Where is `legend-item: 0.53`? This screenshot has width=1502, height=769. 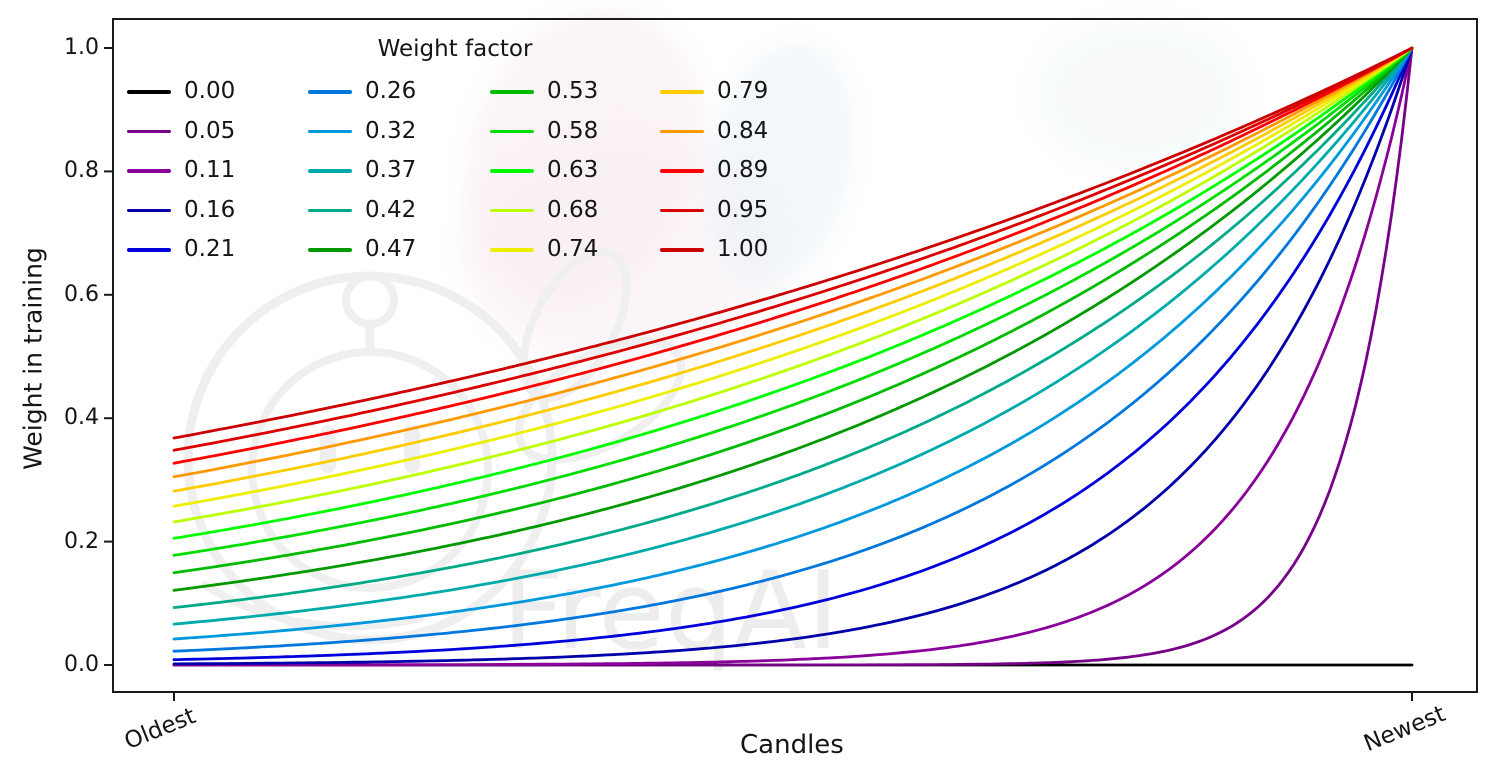 legend-item: 0.53 is located at coordinates (575, 92).